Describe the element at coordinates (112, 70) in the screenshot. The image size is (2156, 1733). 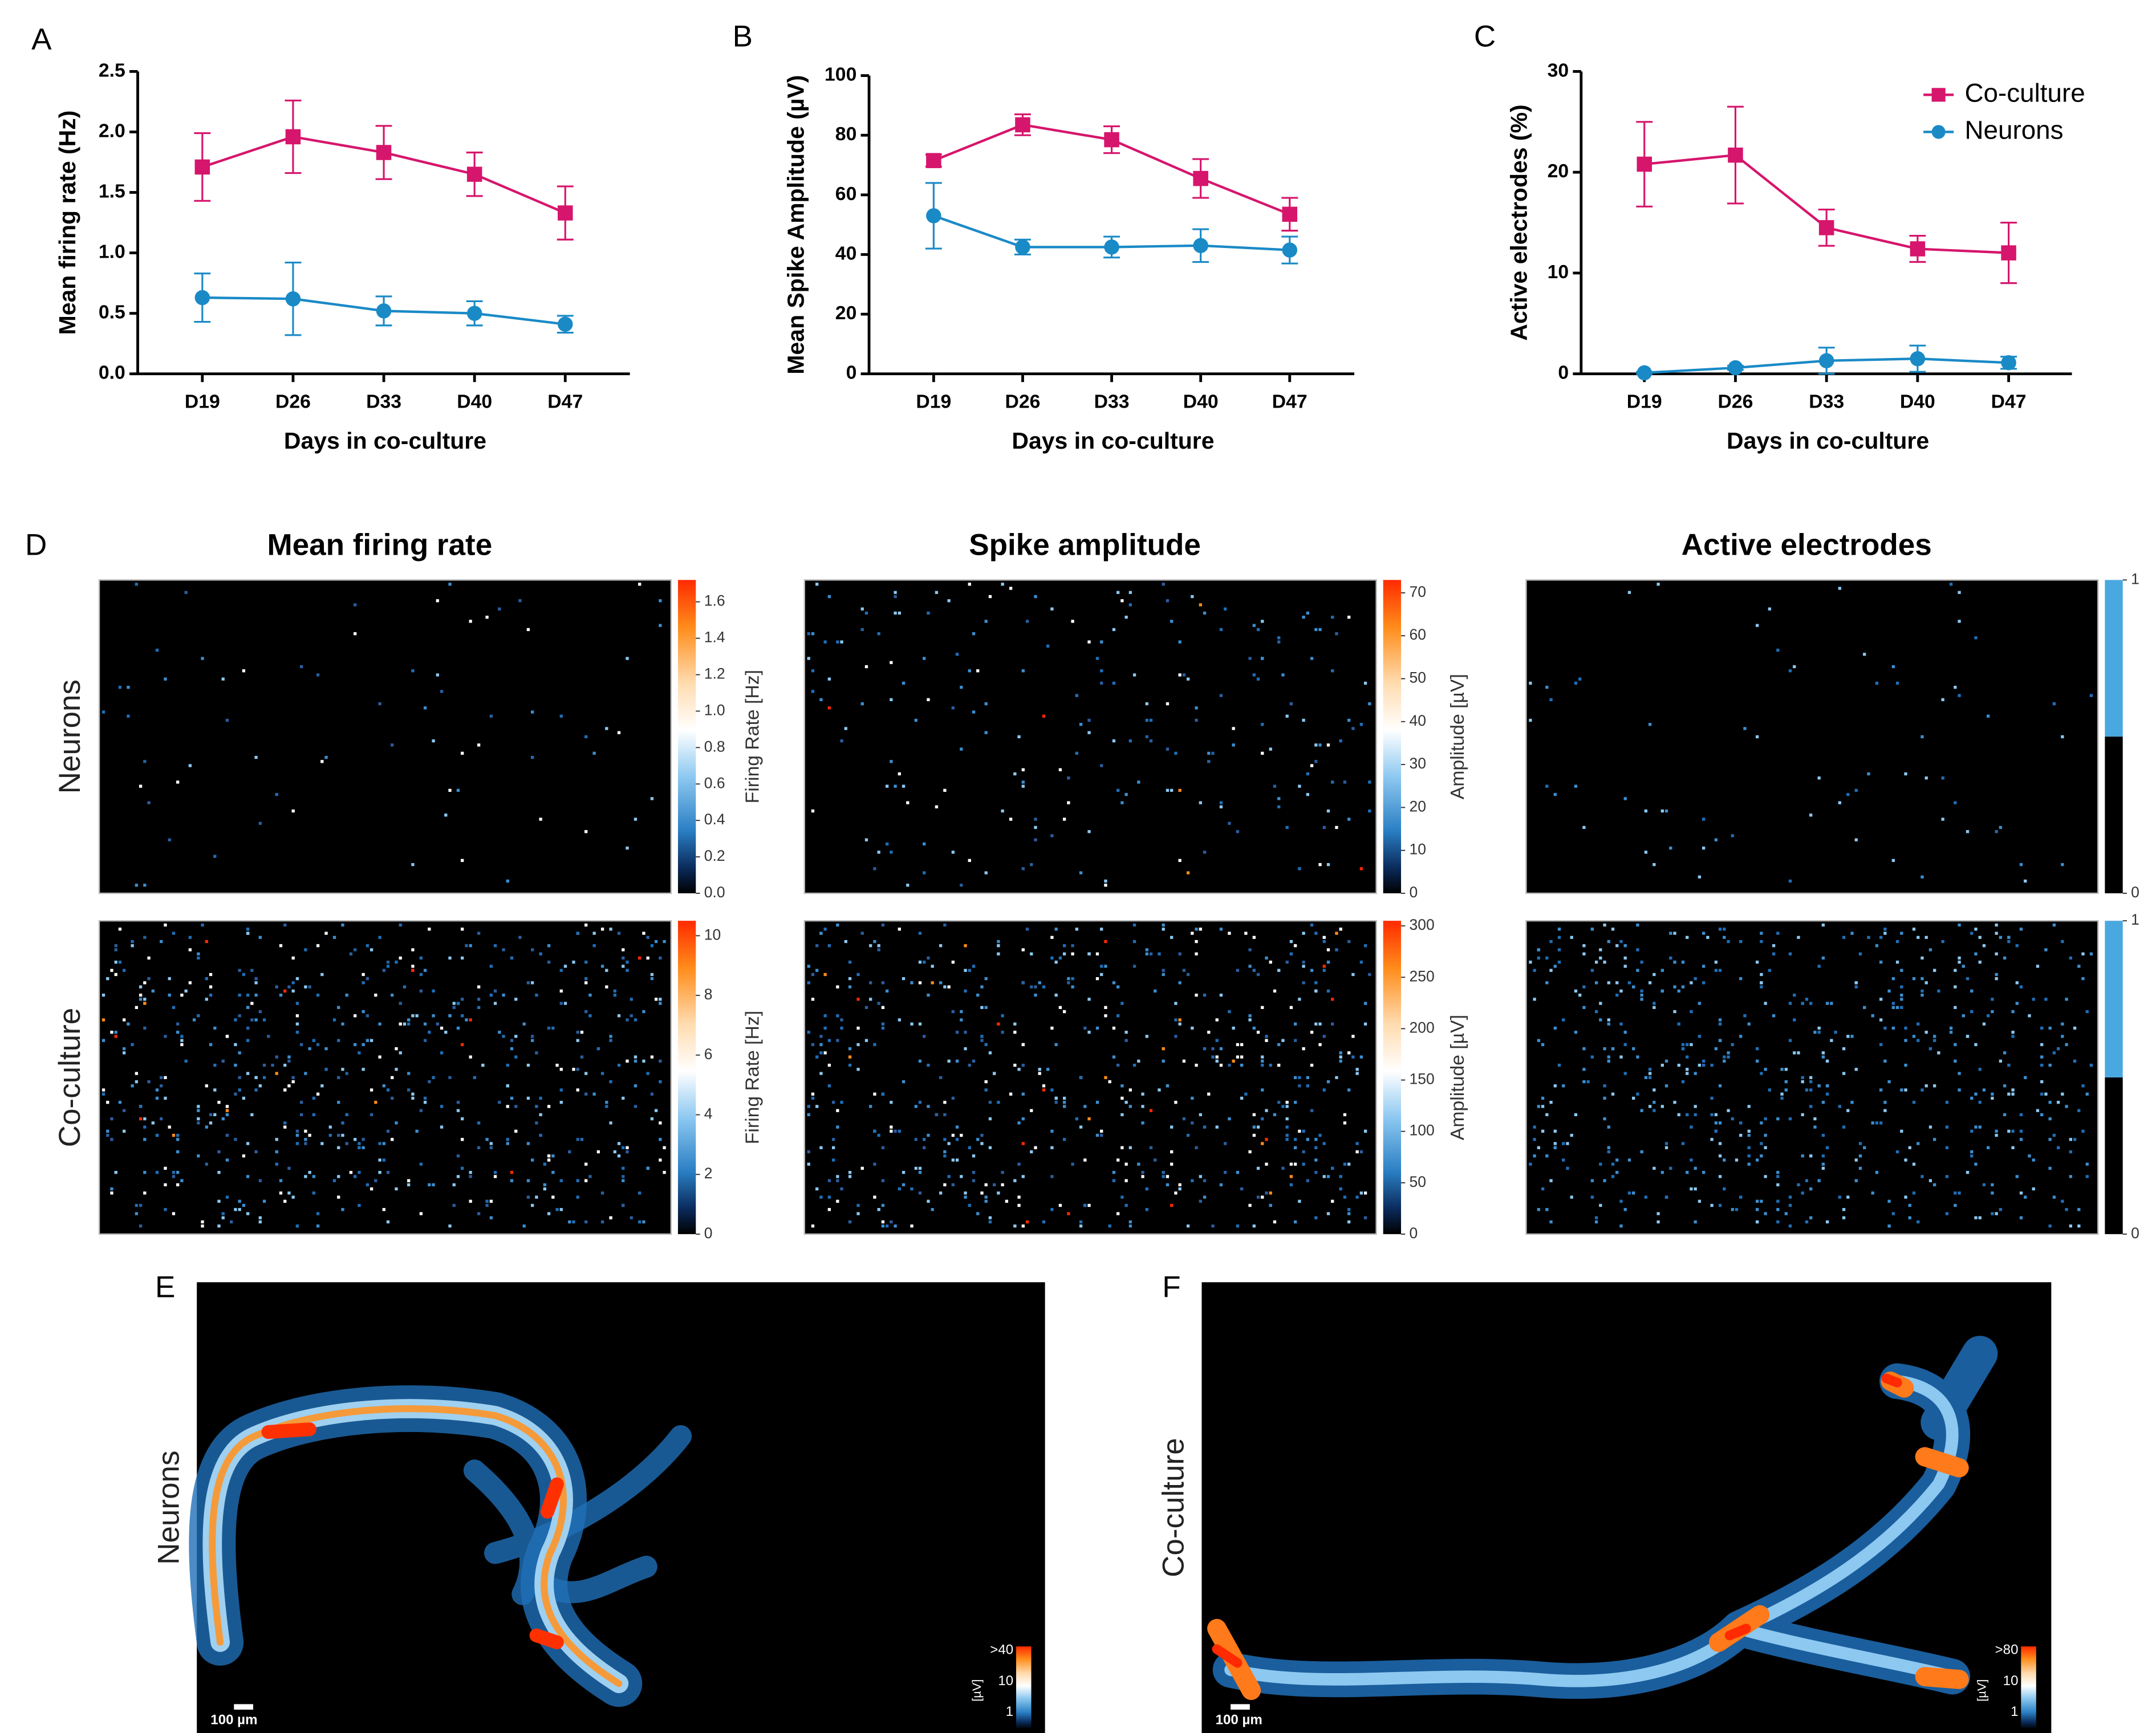
I see `y-tick-label: 2.5` at that location.